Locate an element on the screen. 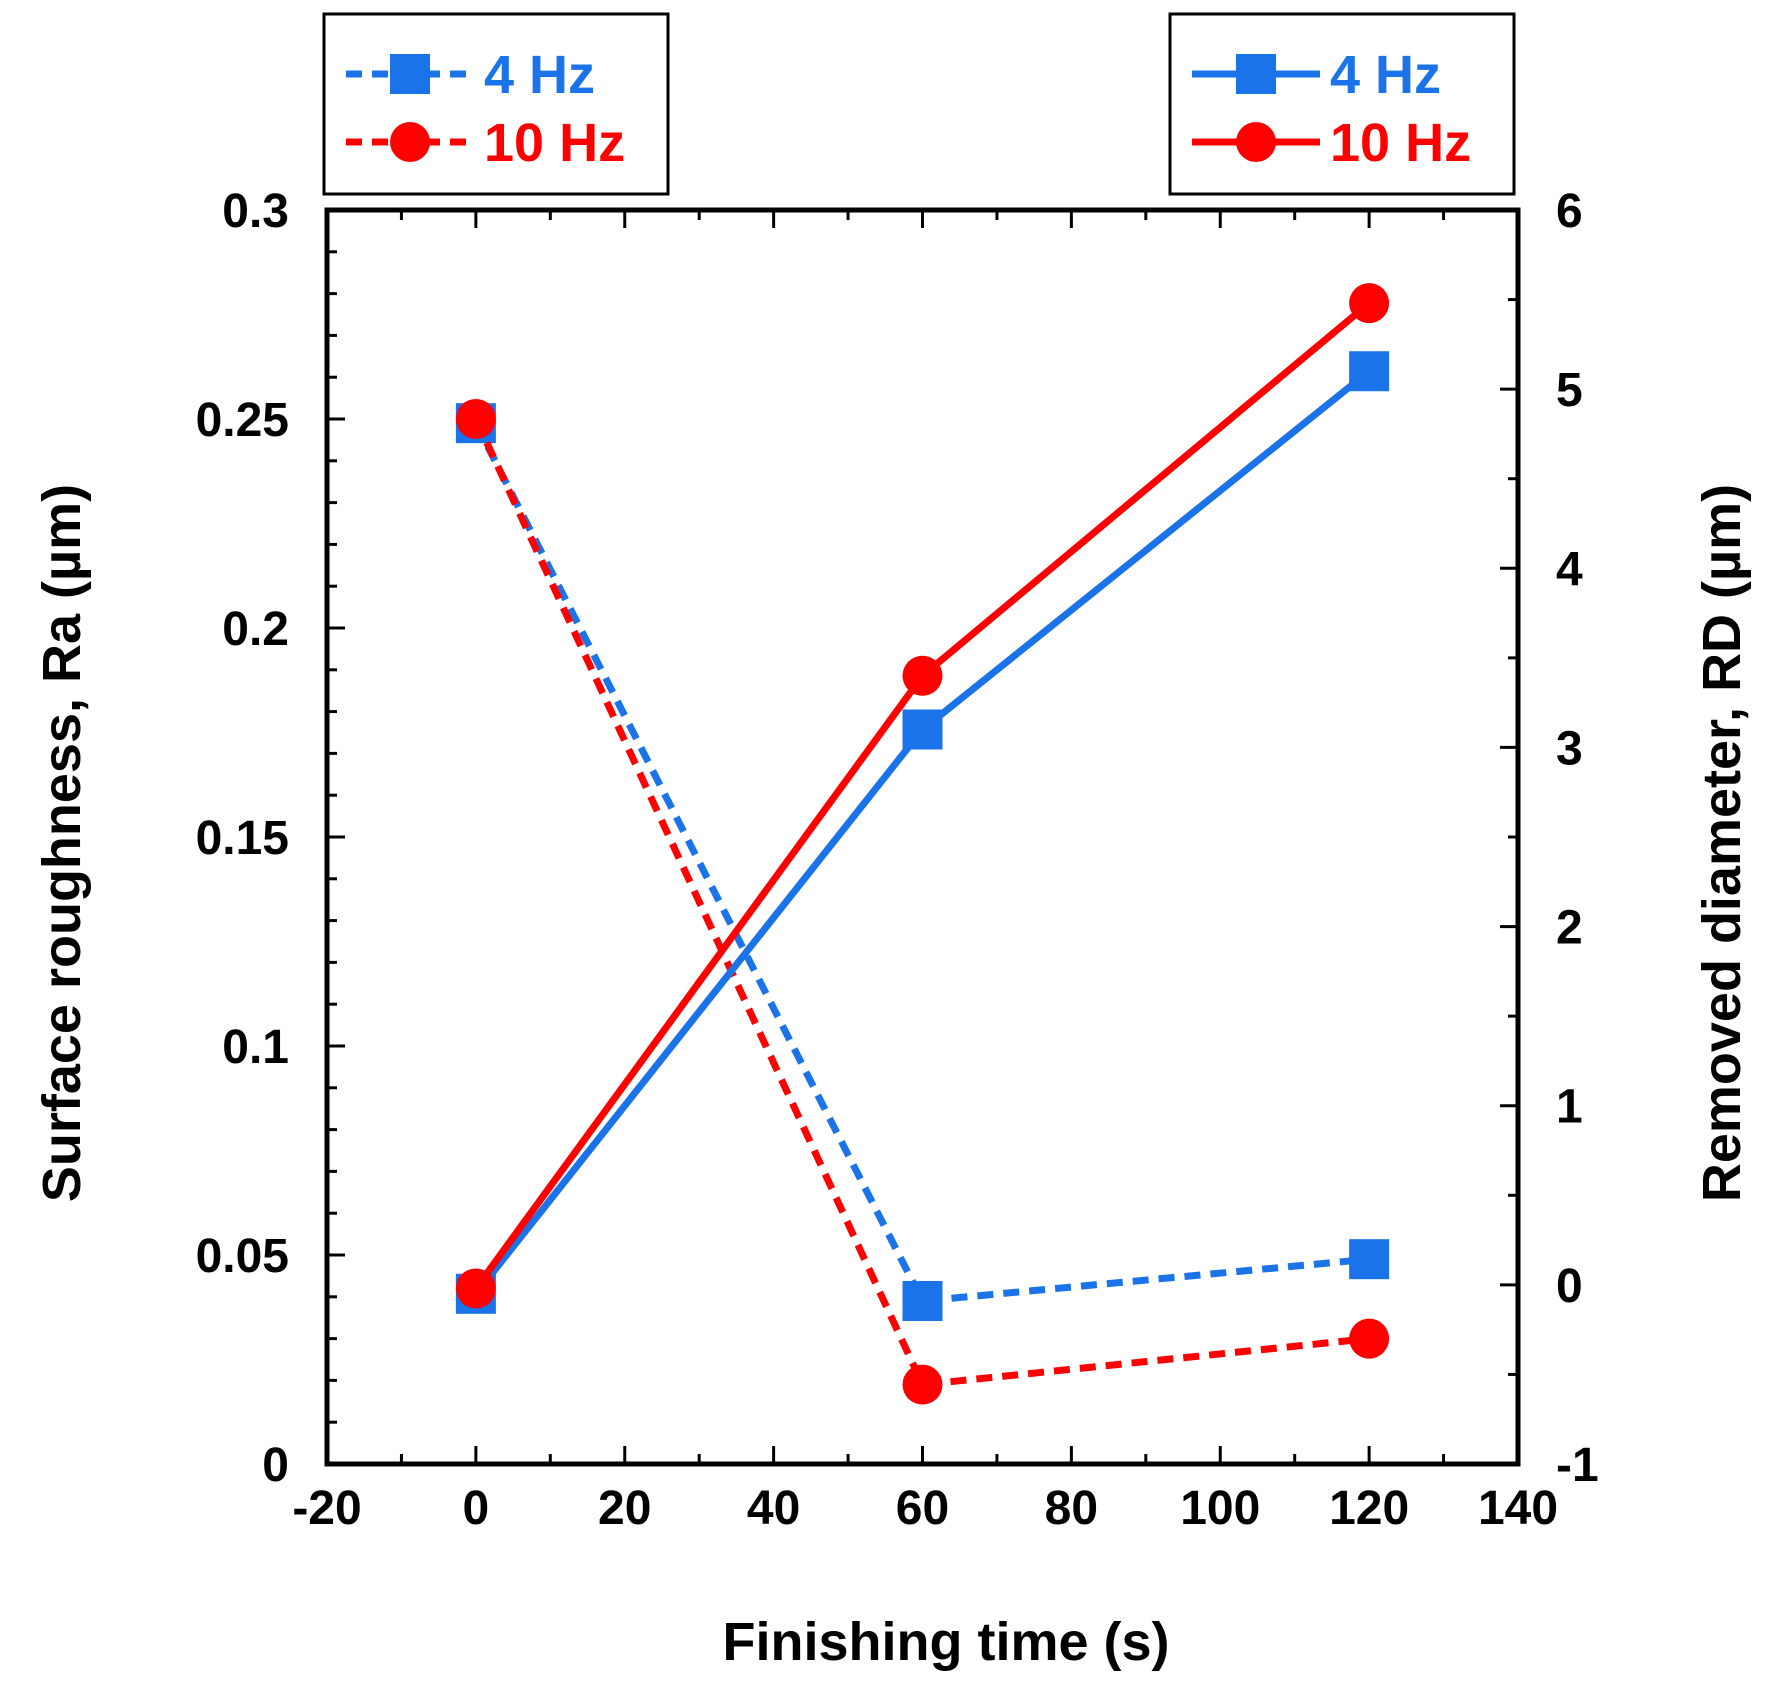  x-tick-label: 100 is located at coordinates (1220, 1508).